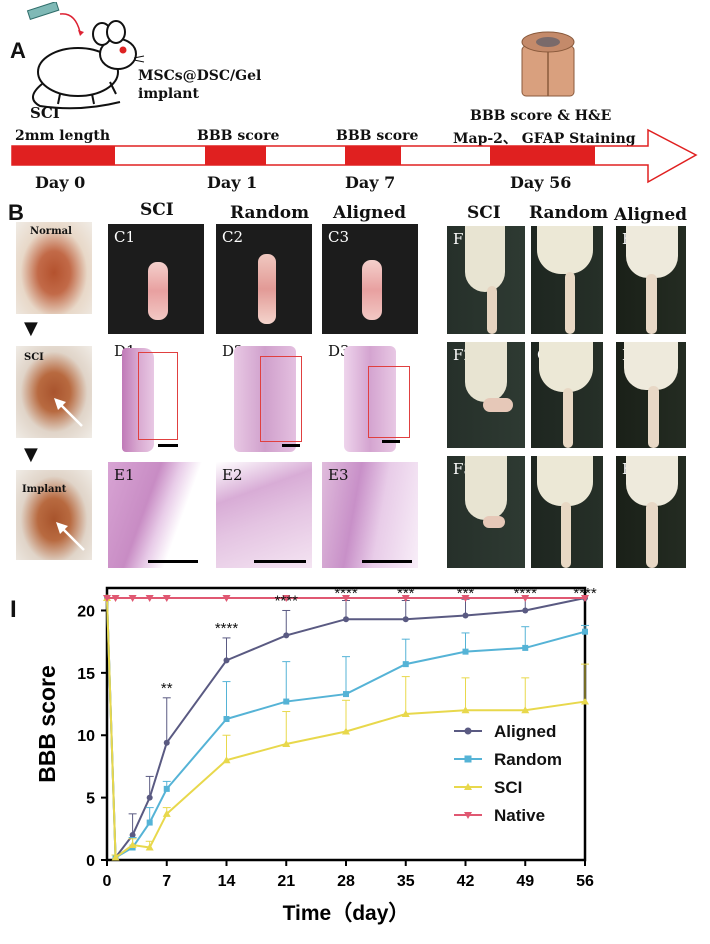  What do you see at coordinates (16, 212) in the screenshot?
I see `panel-label-b: B` at bounding box center [16, 212].